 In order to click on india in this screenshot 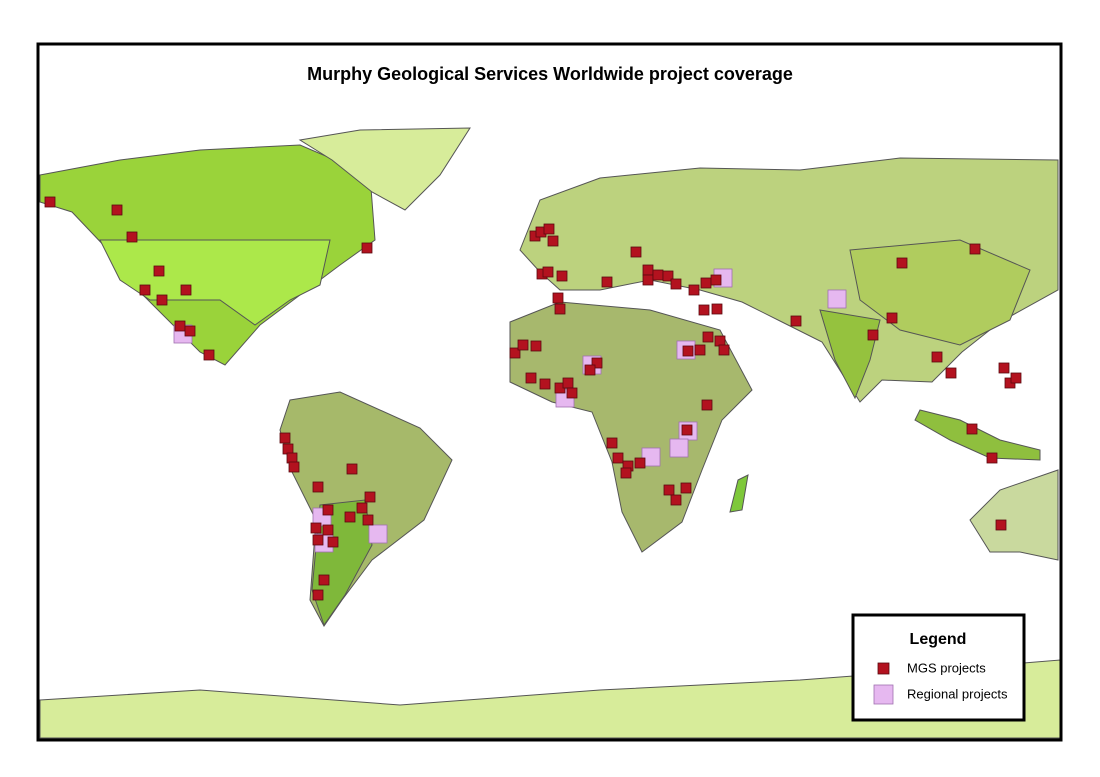, I will do `click(850, 354)`.